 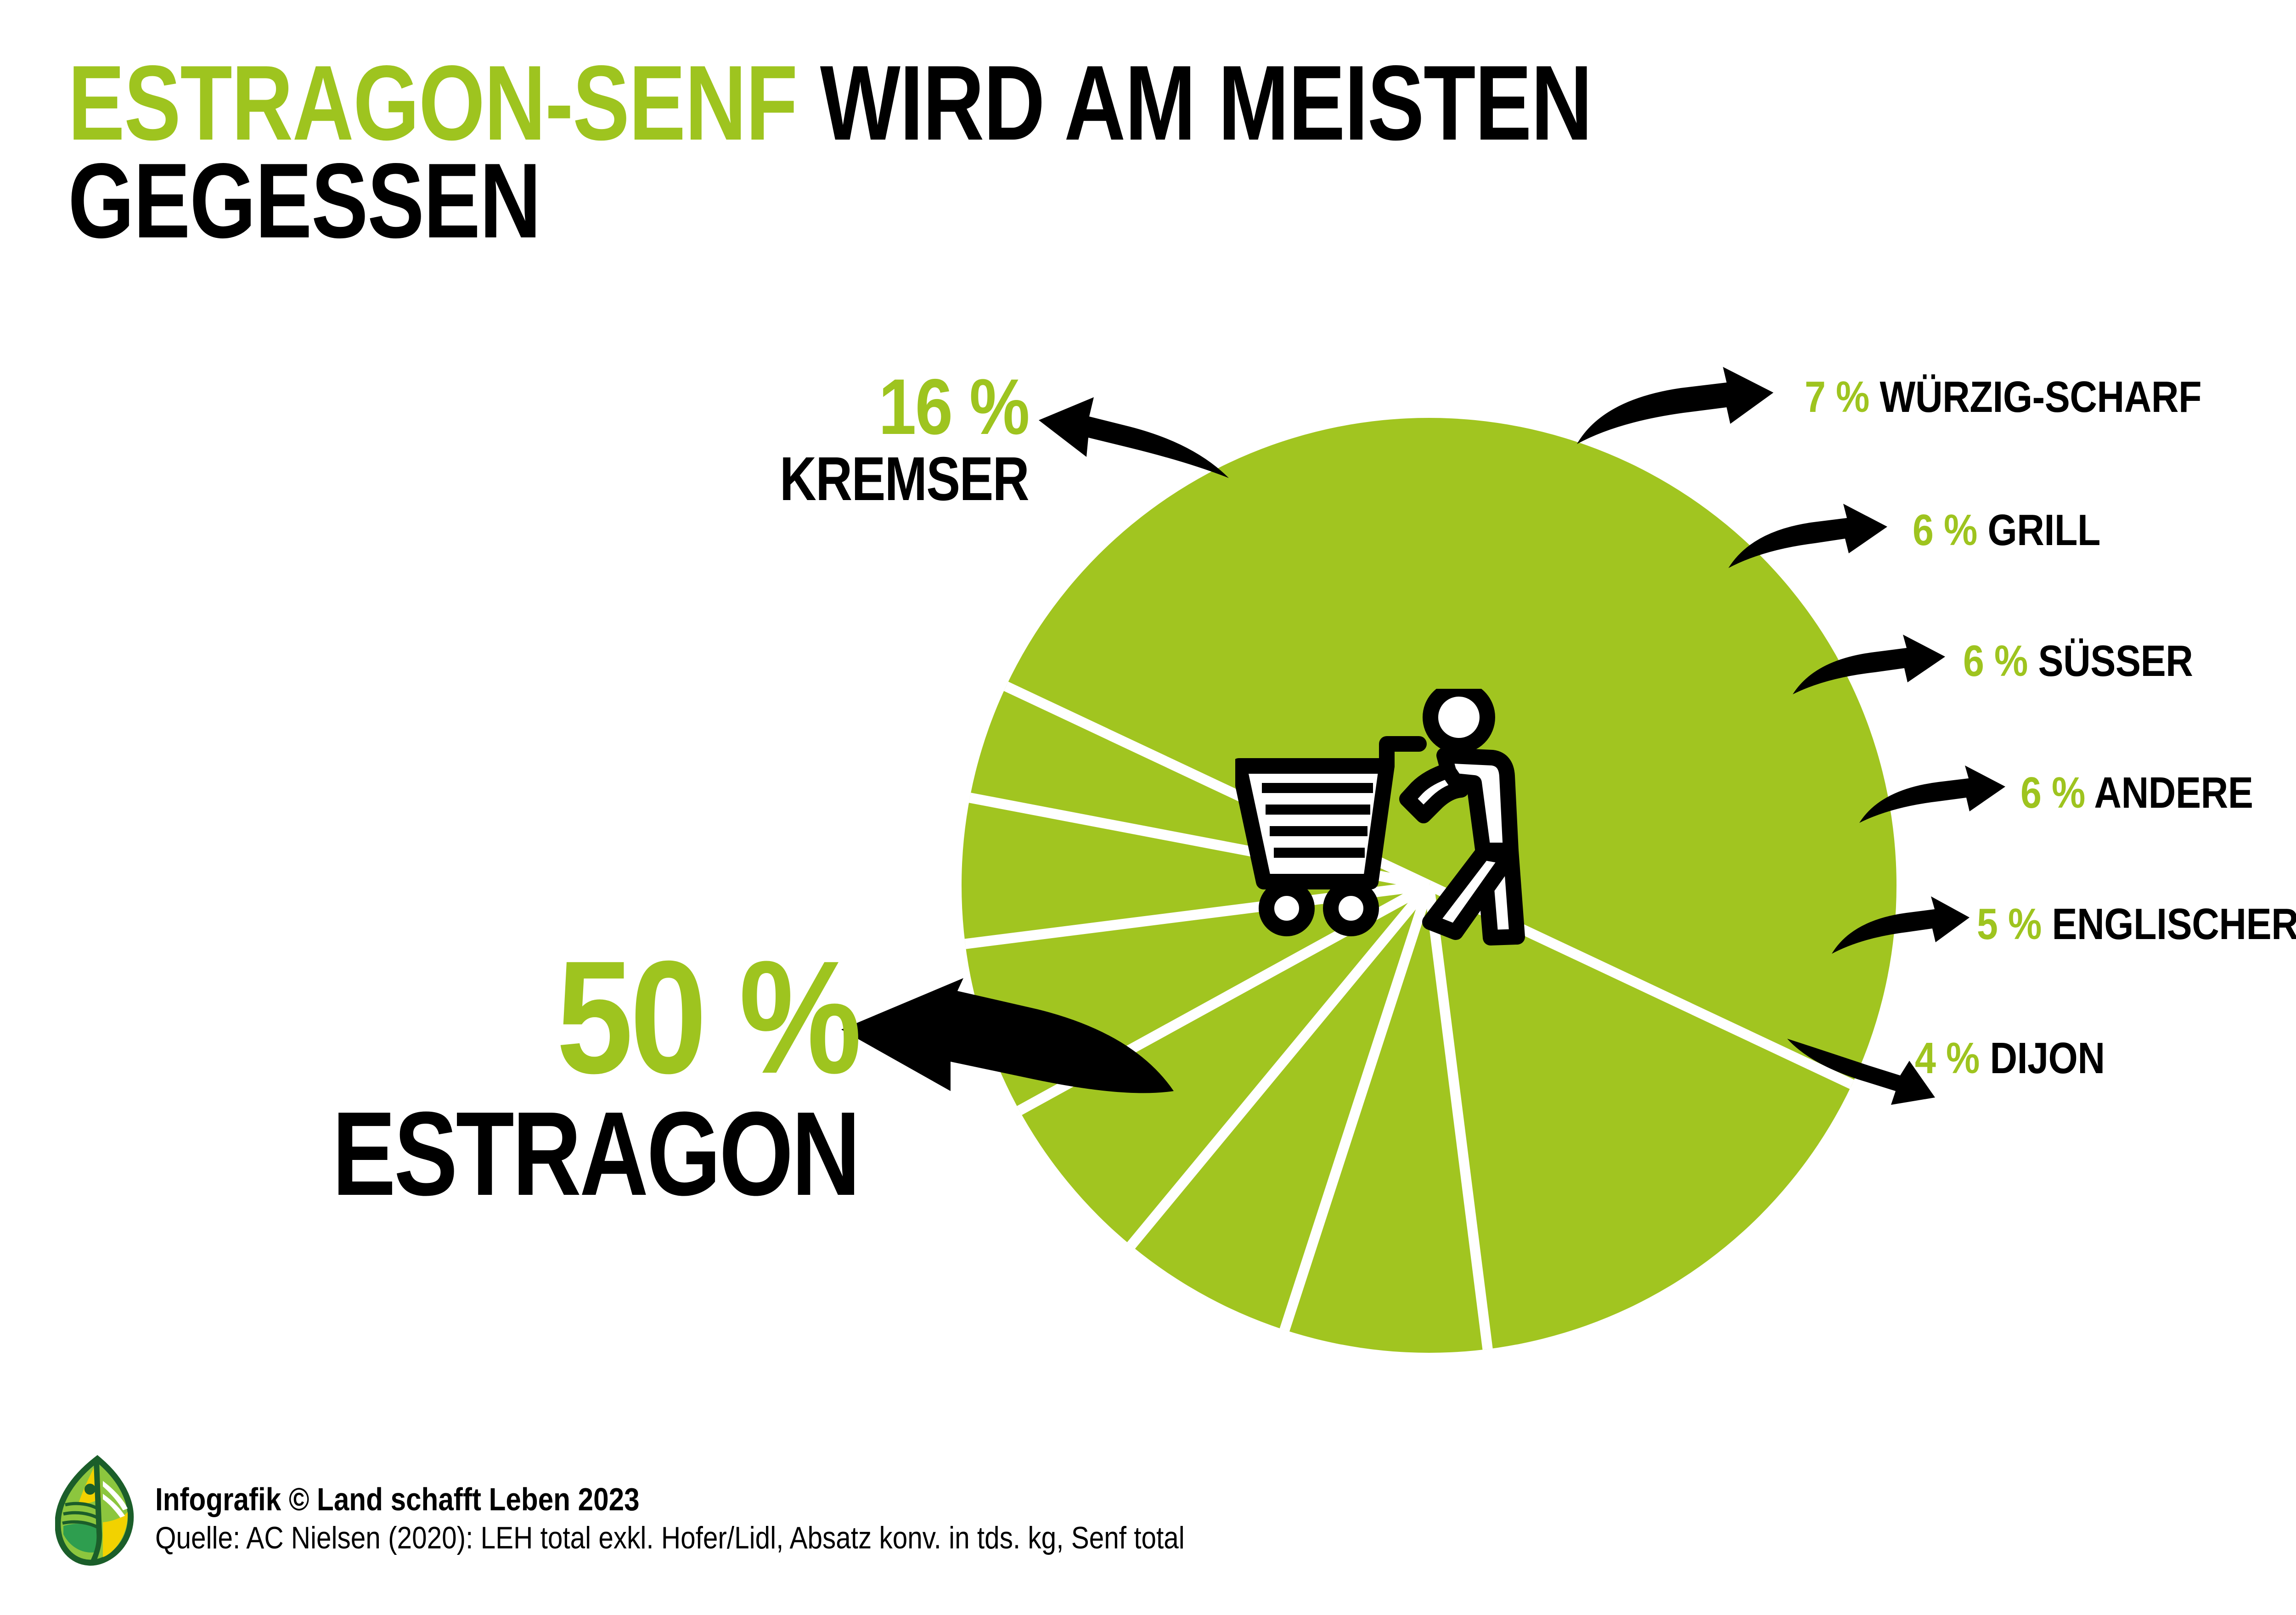 I want to click on label-grill: 6 % GRILL, so click(x=2006, y=530).